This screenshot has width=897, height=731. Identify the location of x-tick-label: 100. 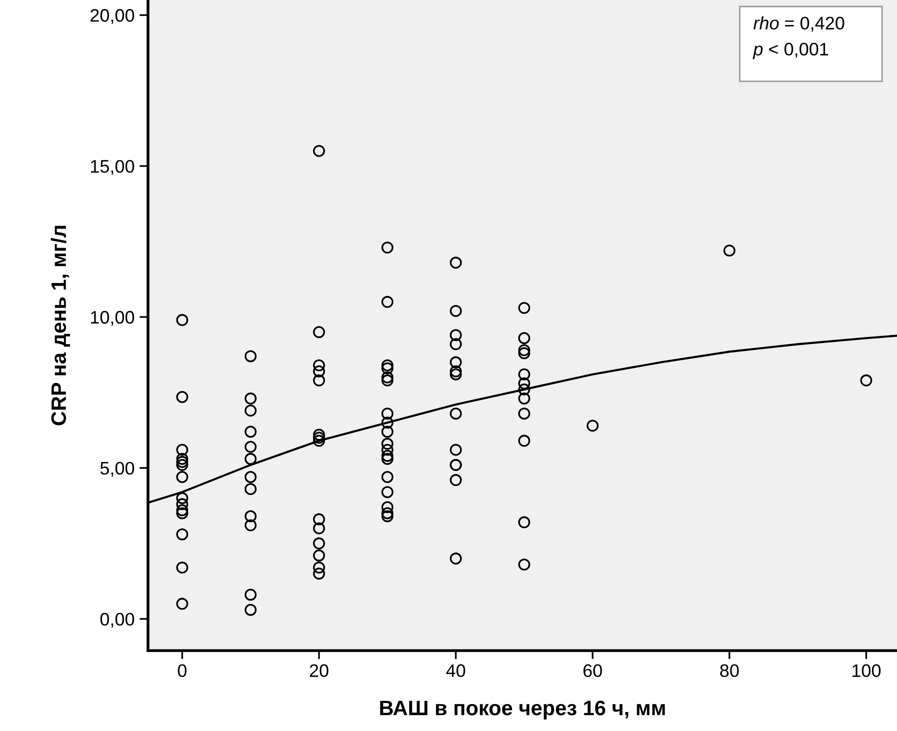
(866, 671).